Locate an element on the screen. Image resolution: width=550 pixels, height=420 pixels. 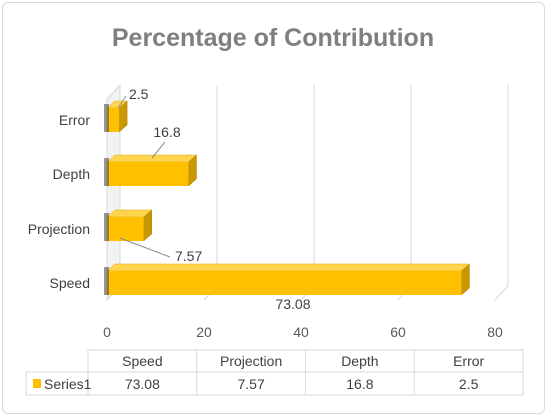
category-label: Speed is located at coordinates (70, 283).